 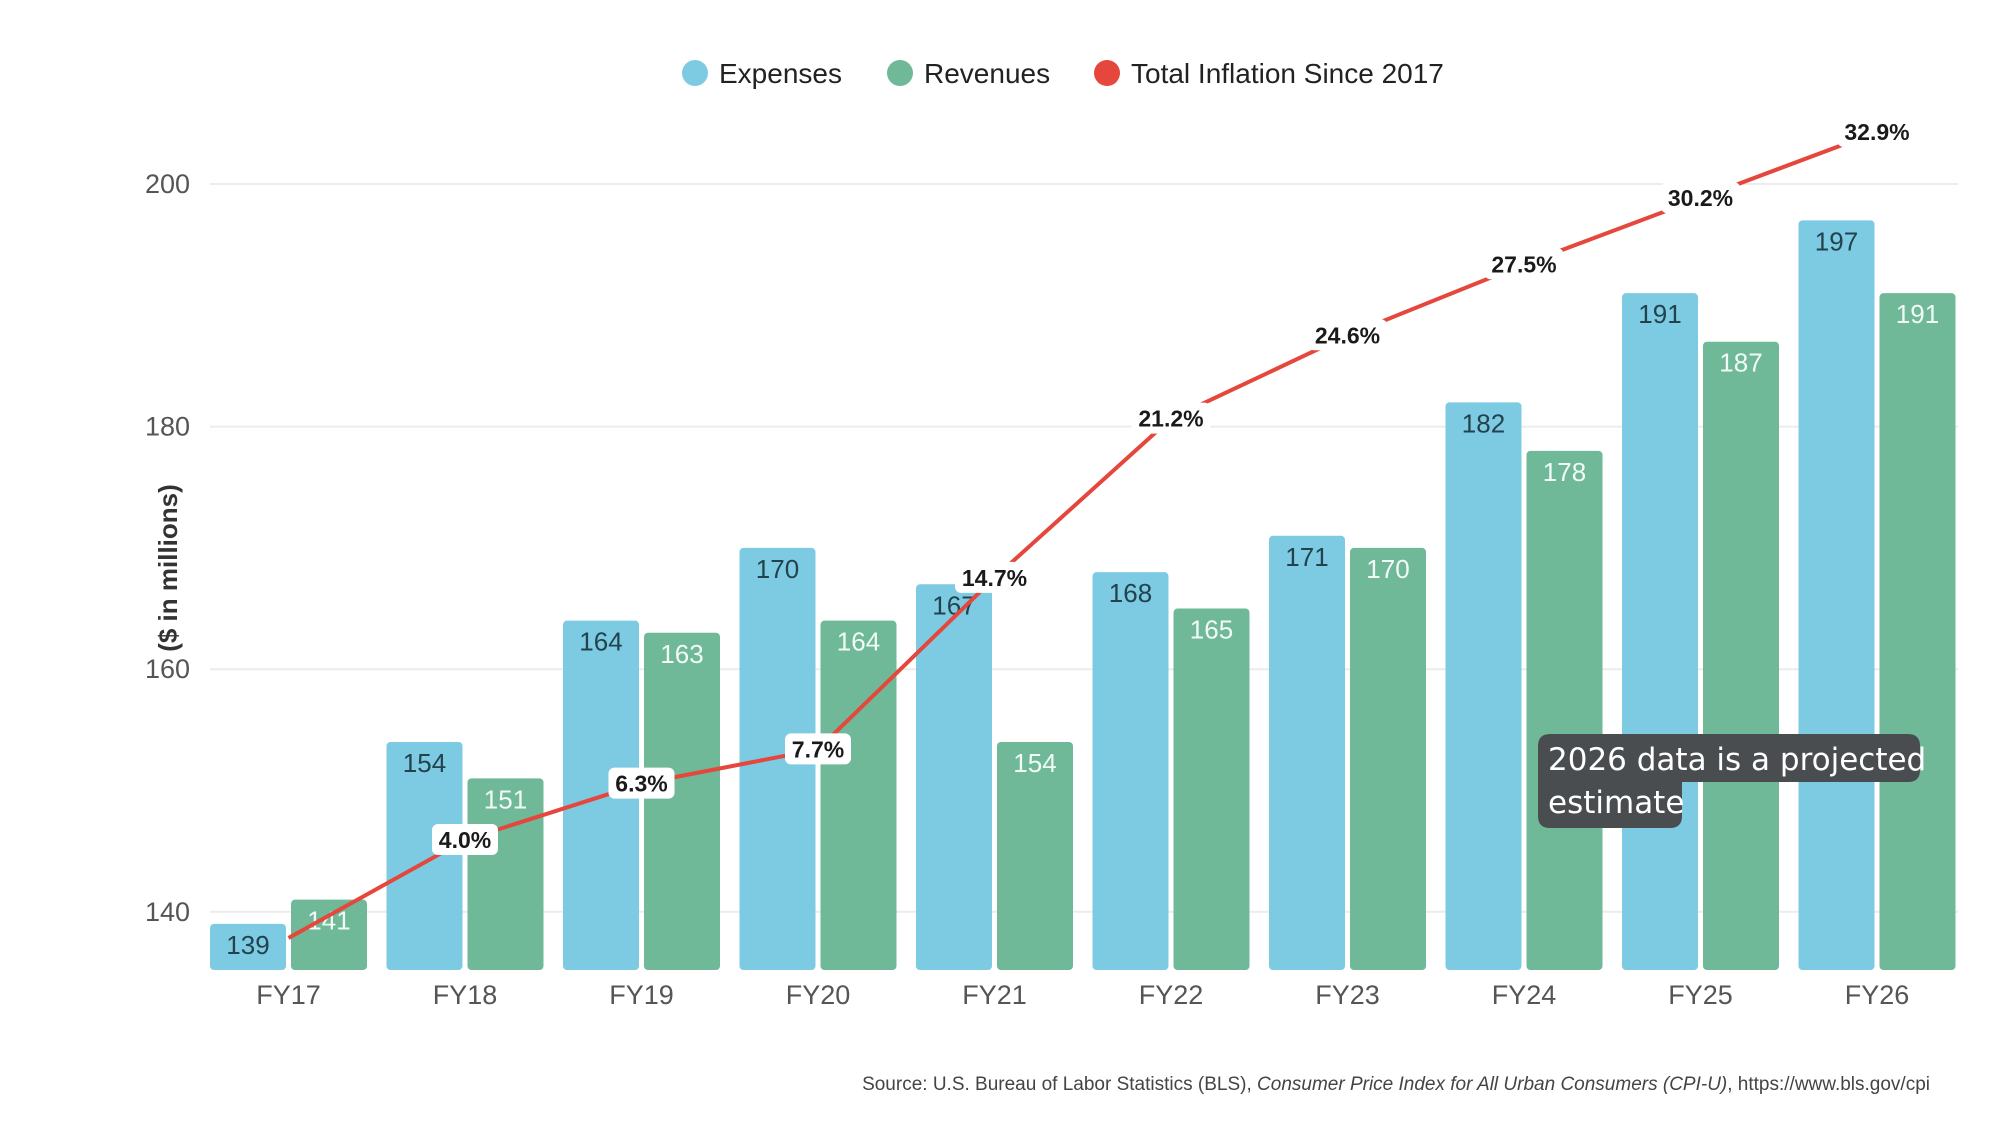 What do you see at coordinates (1836, 241) in the screenshot?
I see `bar-value-label-expenses: 197` at bounding box center [1836, 241].